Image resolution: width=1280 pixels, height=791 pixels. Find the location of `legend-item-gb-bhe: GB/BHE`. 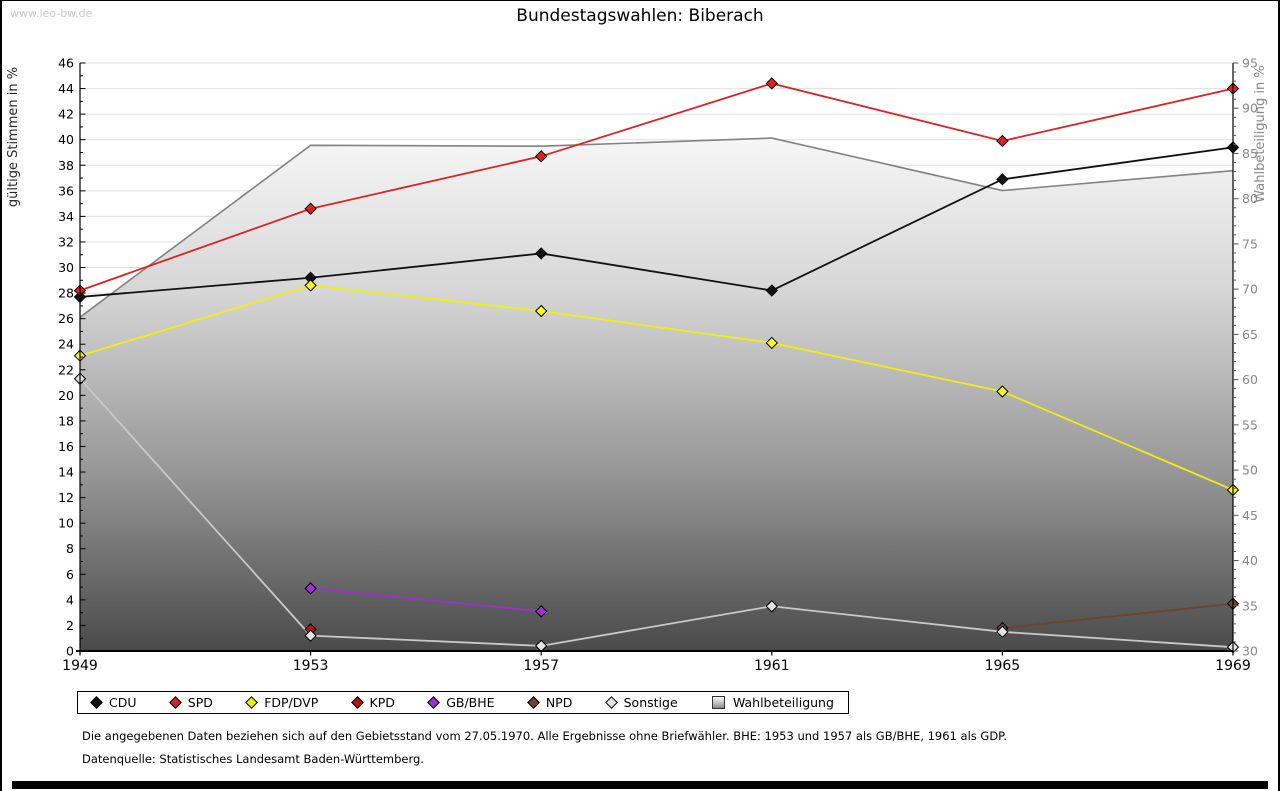

legend-item-gb-bhe: GB/BHE is located at coordinates (461, 702).